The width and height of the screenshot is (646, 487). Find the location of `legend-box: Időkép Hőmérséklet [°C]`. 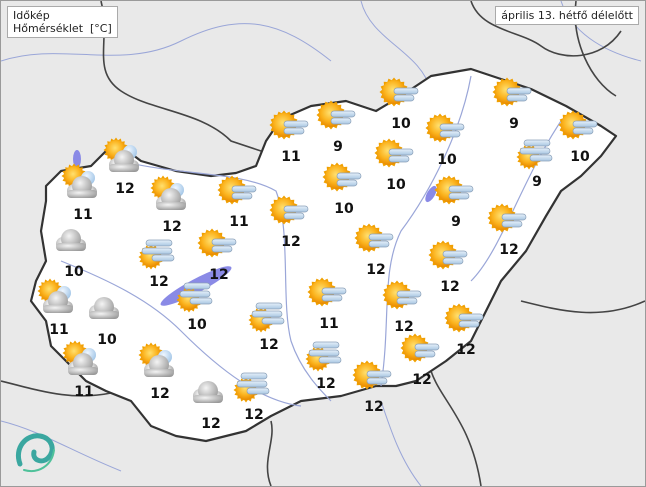

legend-box: Időkép Hőmérséklet [°C] is located at coordinates (62, 22).